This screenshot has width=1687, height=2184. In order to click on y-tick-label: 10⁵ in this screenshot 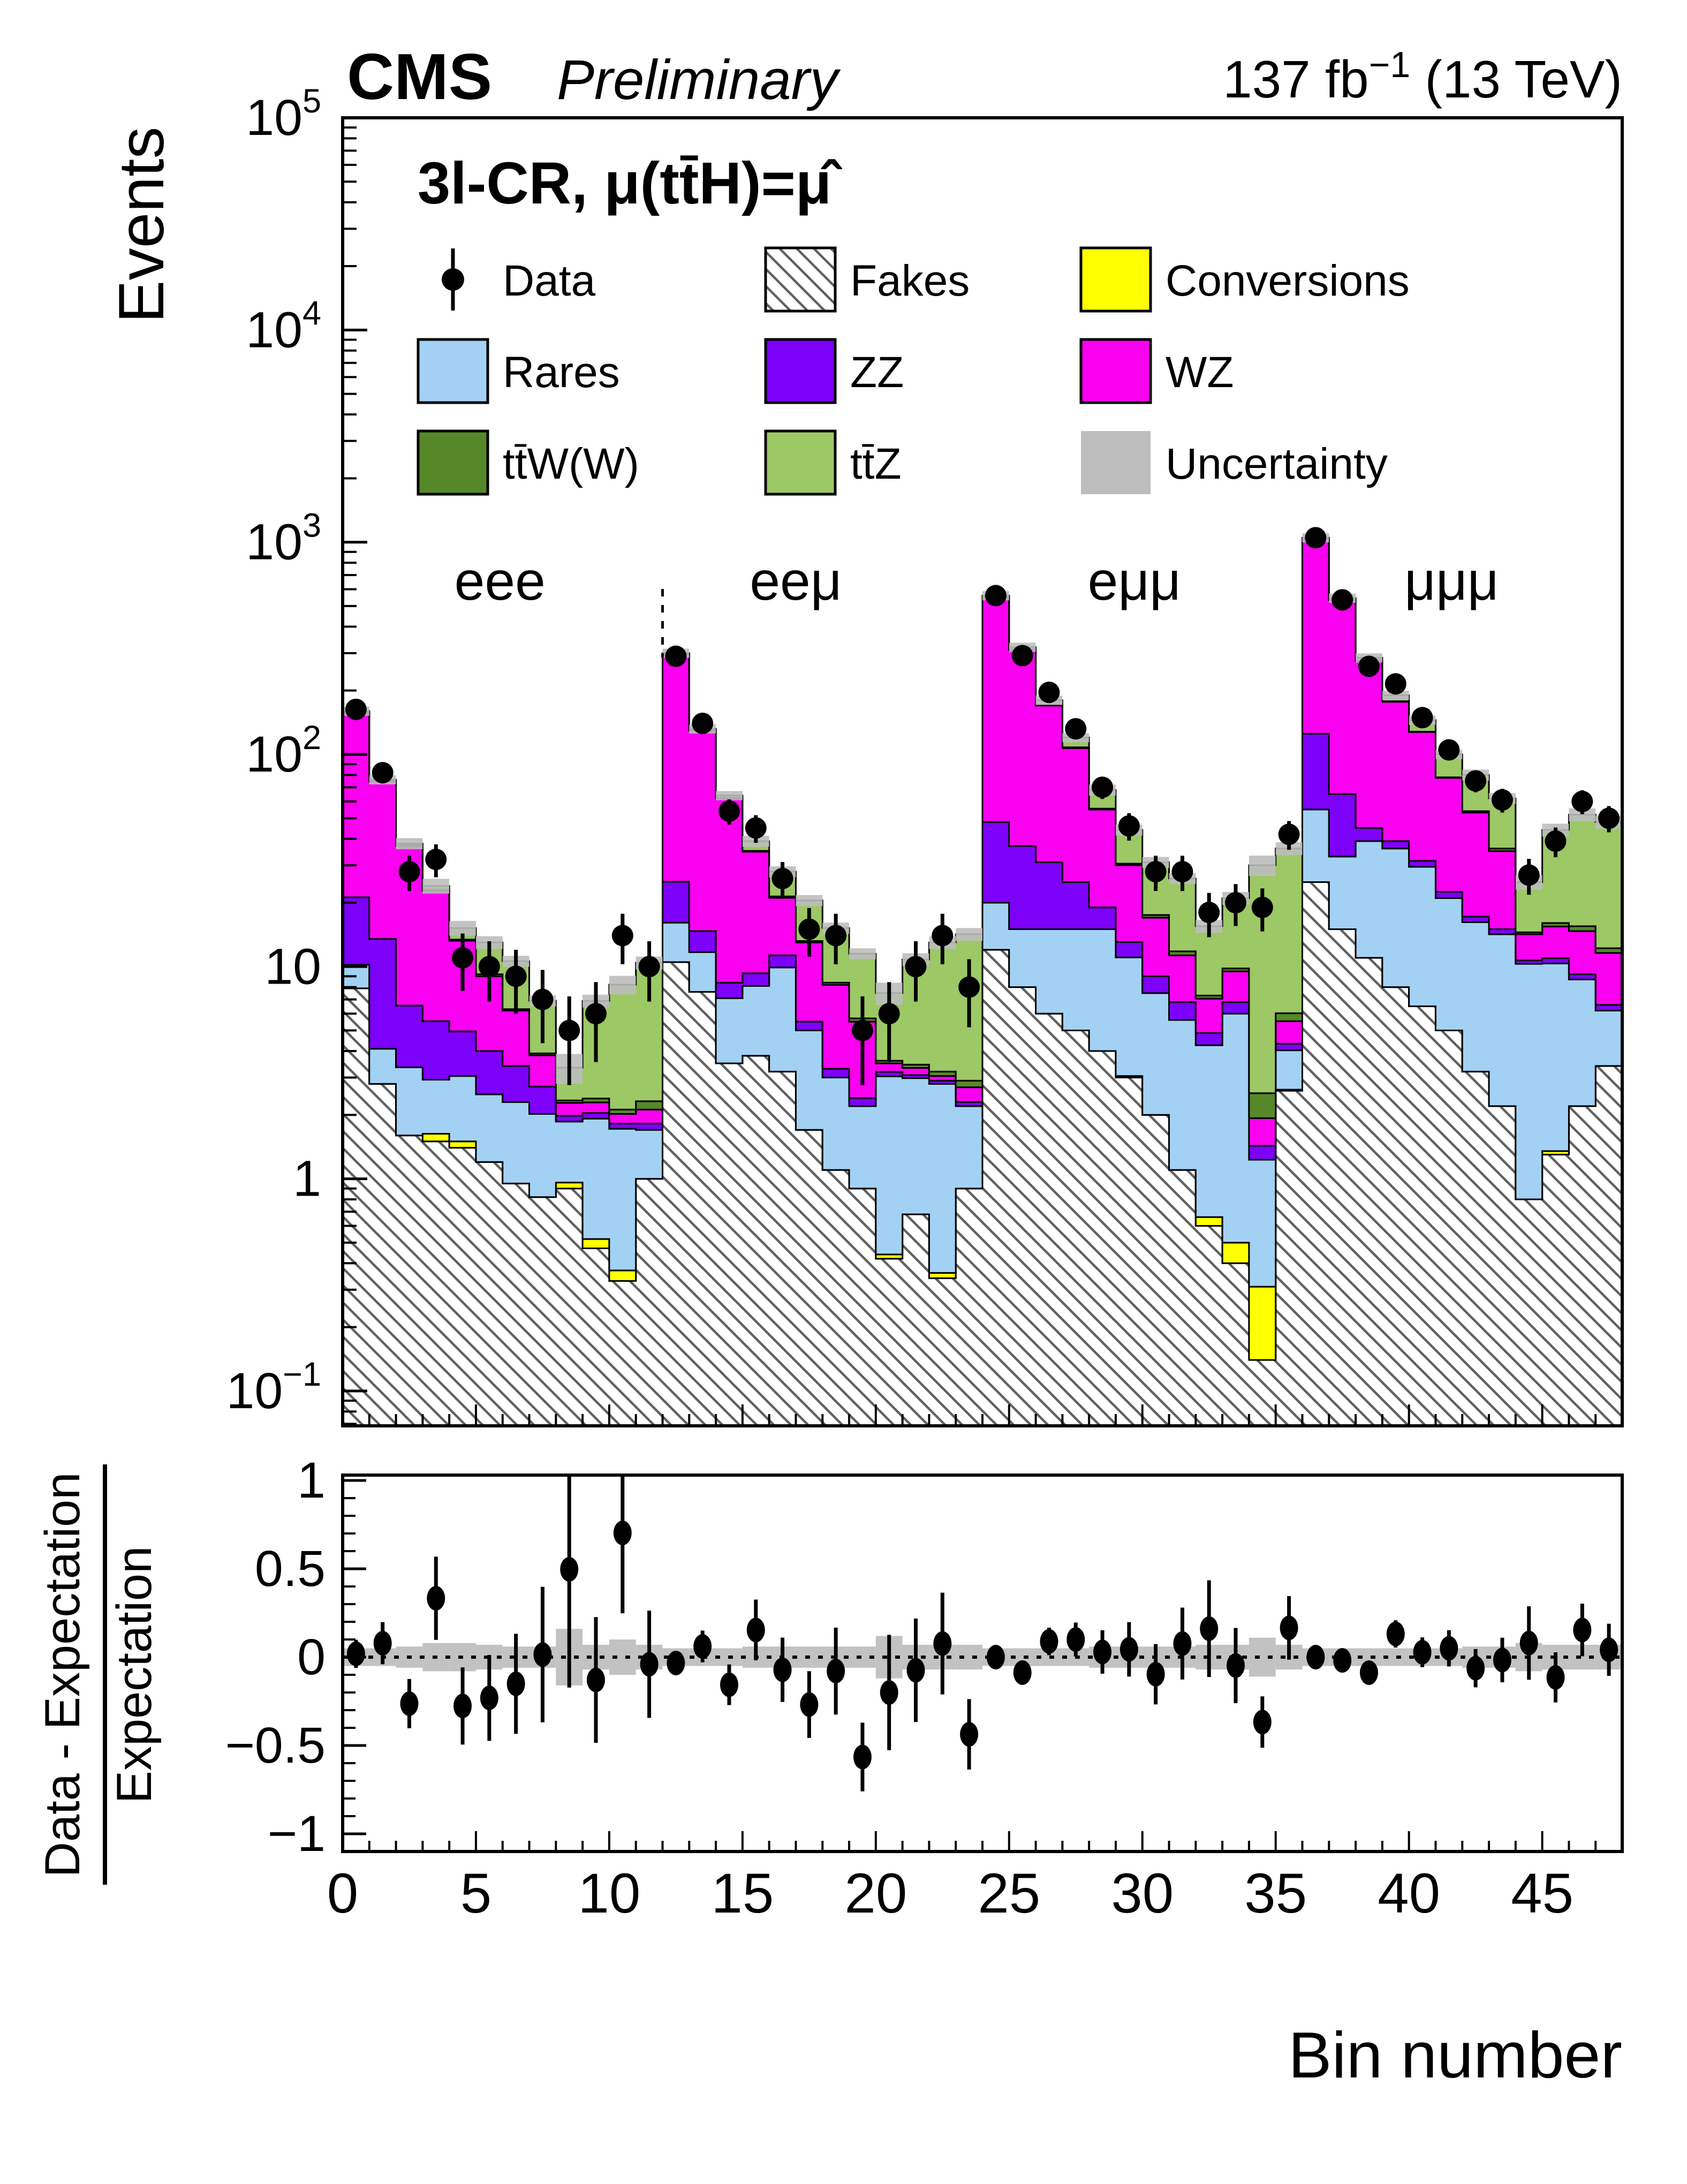, I will do `click(284, 114)`.